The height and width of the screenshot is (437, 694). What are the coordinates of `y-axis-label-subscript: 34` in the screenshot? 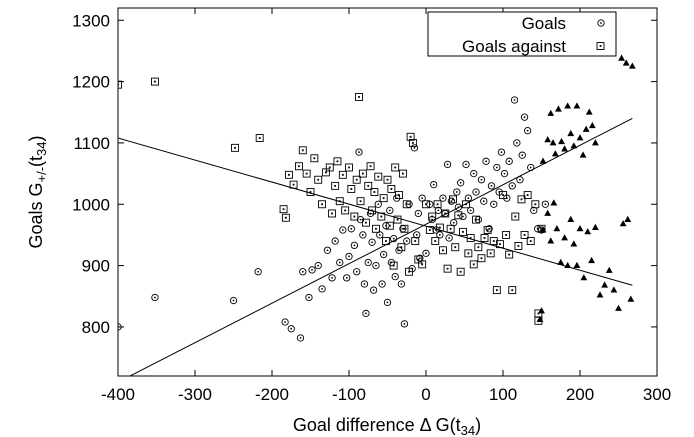 It's located at (41, 148).